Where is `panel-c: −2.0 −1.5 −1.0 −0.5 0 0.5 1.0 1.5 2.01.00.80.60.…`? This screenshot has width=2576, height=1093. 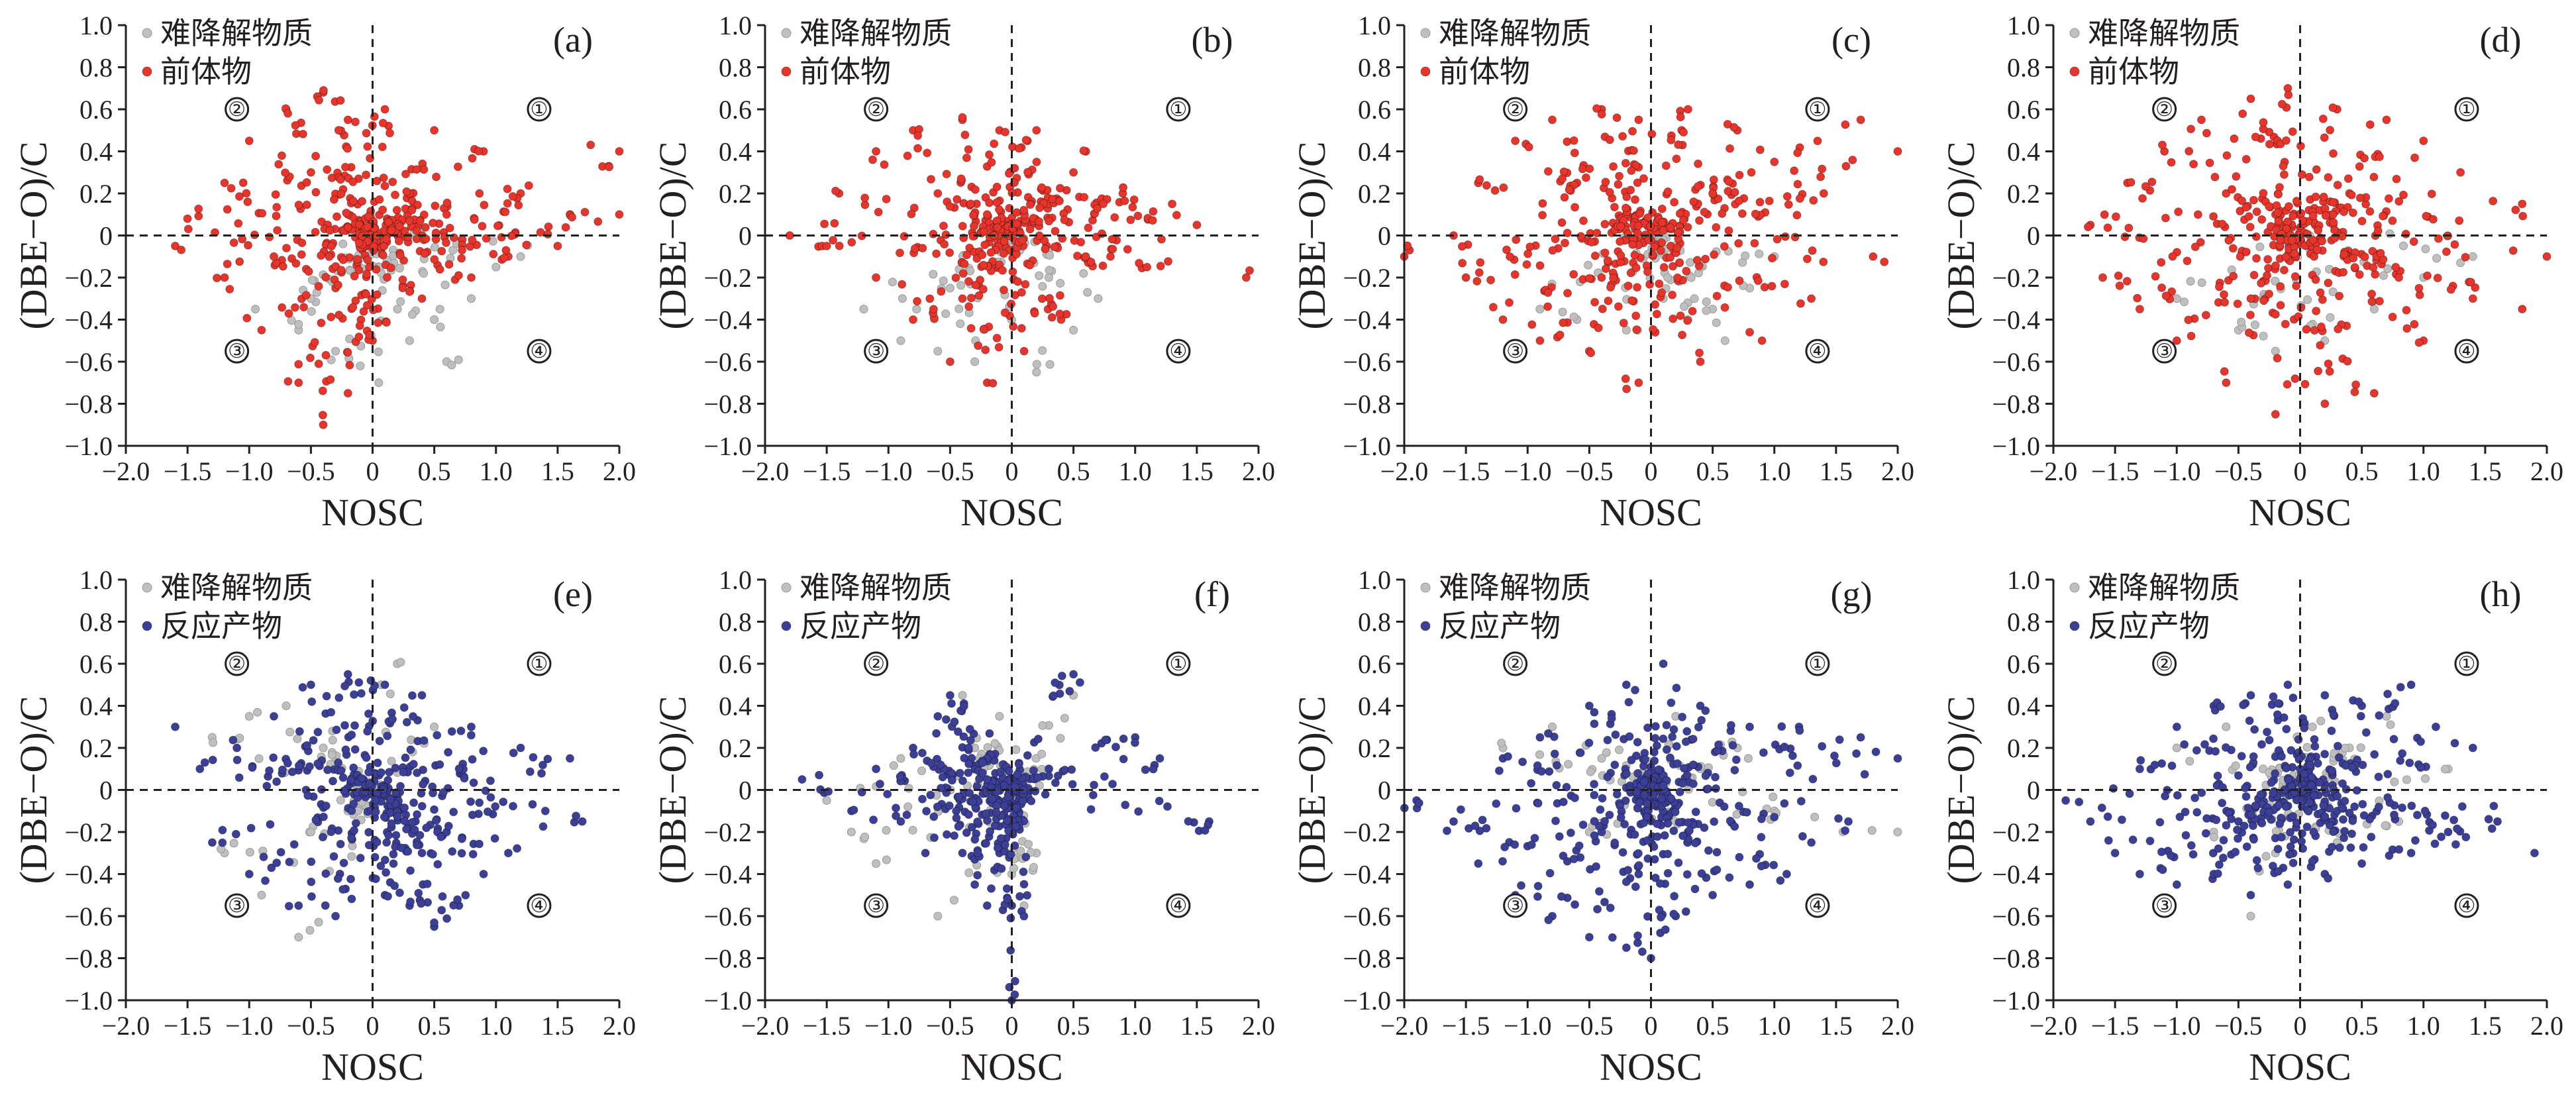 panel-c: −2.0 −1.5 −1.0 −0.5 0 0.5 1.0 1.5 2.01.00.80.60.… is located at coordinates (1602, 272).